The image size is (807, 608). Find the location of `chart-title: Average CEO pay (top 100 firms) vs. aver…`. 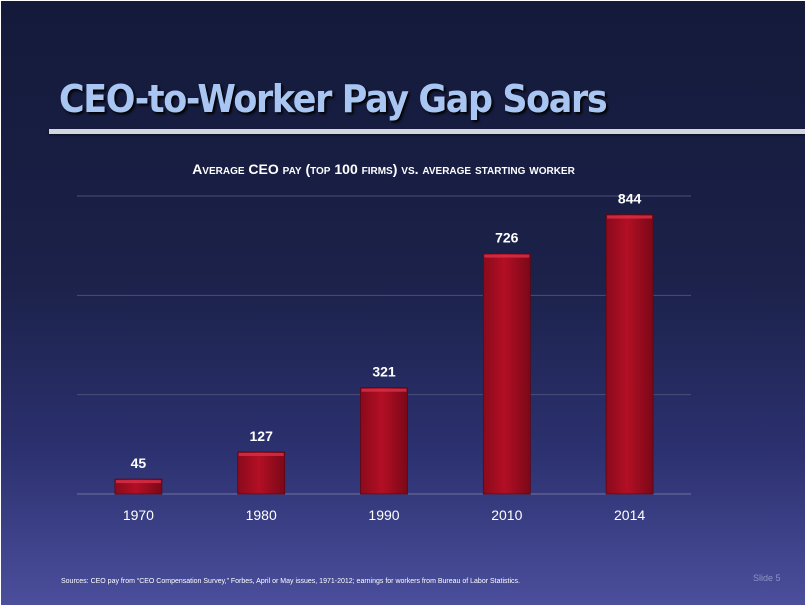

chart-title: Average CEO pay (top 100 firms) vs. aver… is located at coordinates (383, 169).